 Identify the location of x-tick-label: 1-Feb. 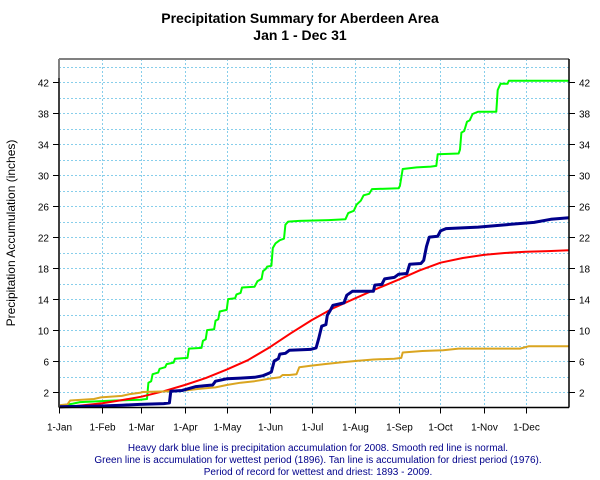
(102, 428).